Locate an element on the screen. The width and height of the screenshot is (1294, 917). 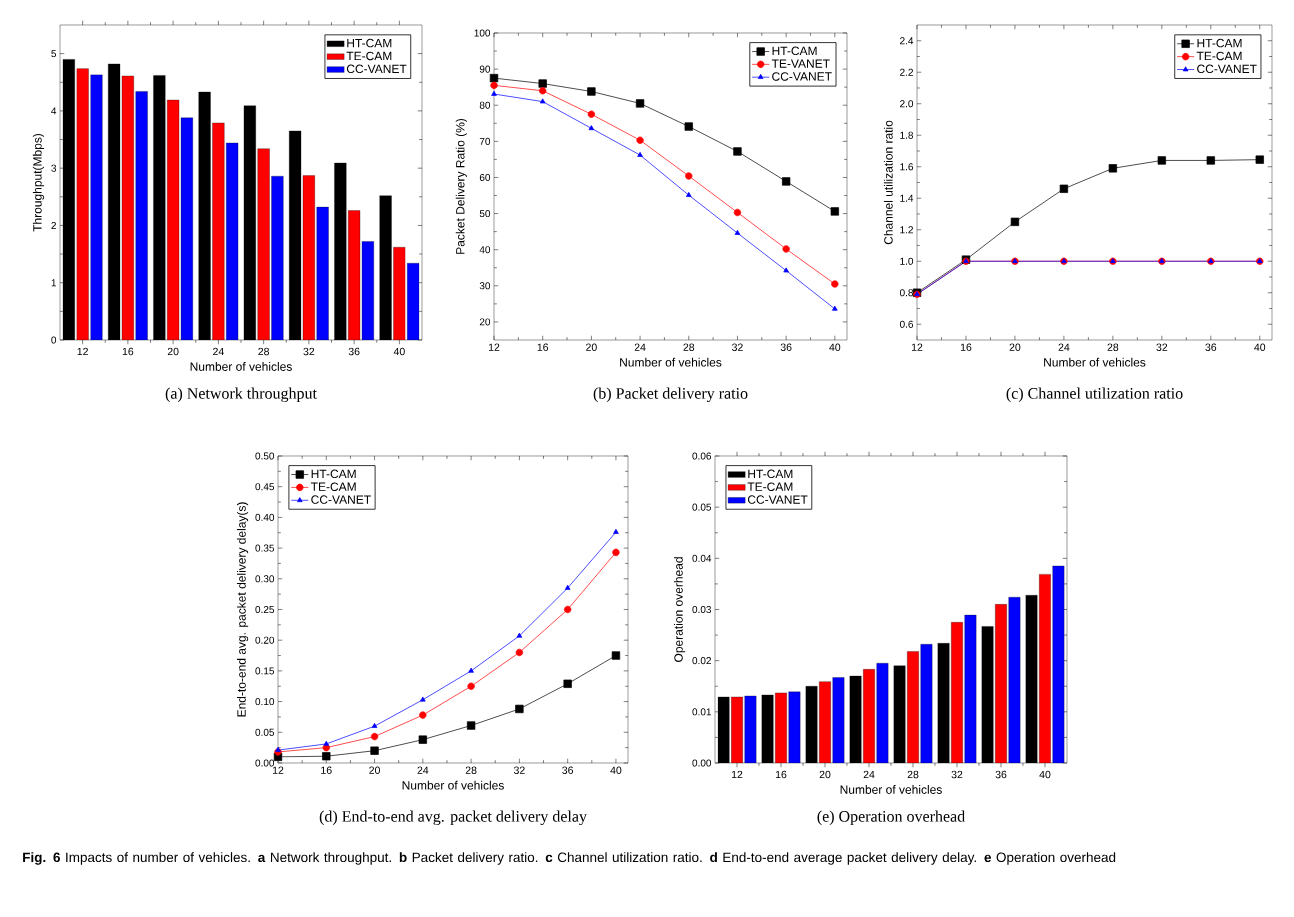
y-axis-title: Throughput(Mbps) is located at coordinates (38, 182).